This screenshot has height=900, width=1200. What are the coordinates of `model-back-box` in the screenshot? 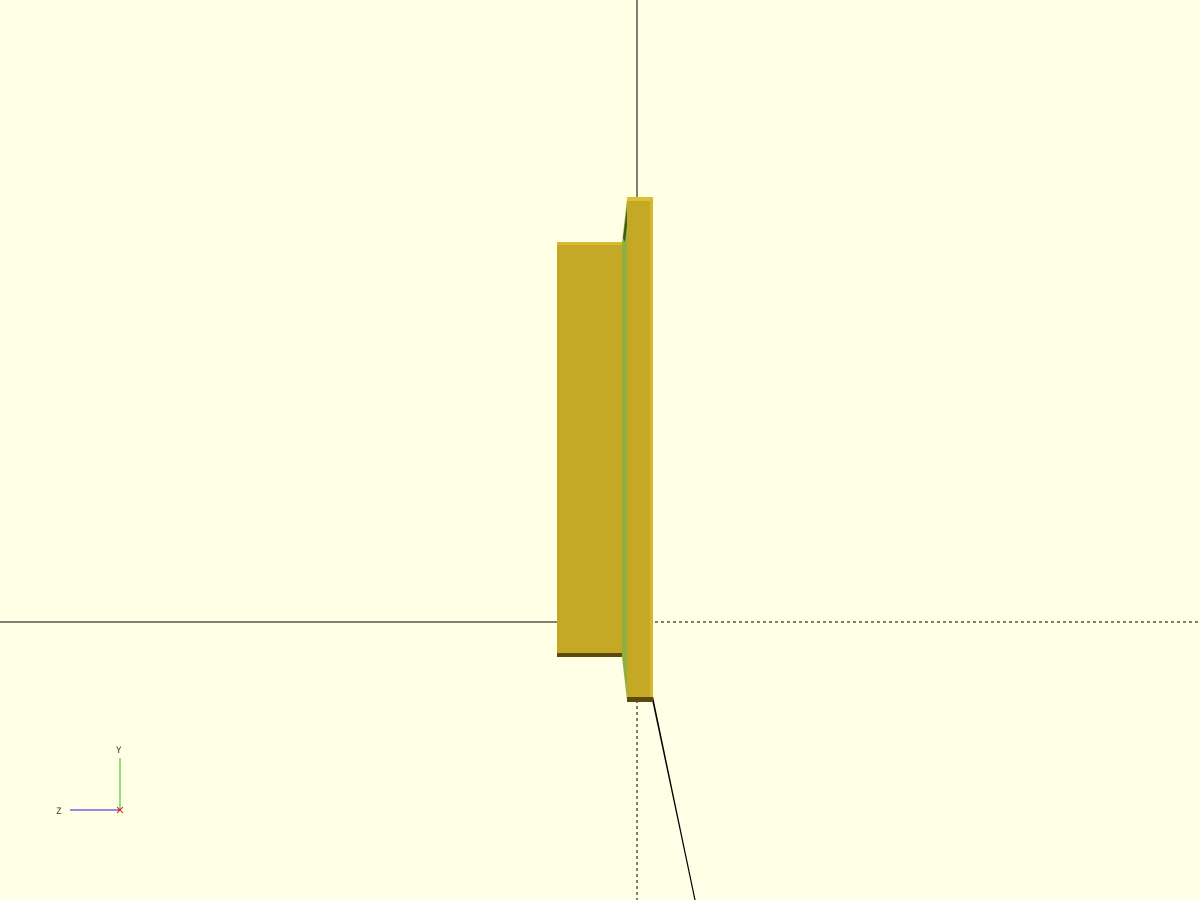 It's located at (590, 450).